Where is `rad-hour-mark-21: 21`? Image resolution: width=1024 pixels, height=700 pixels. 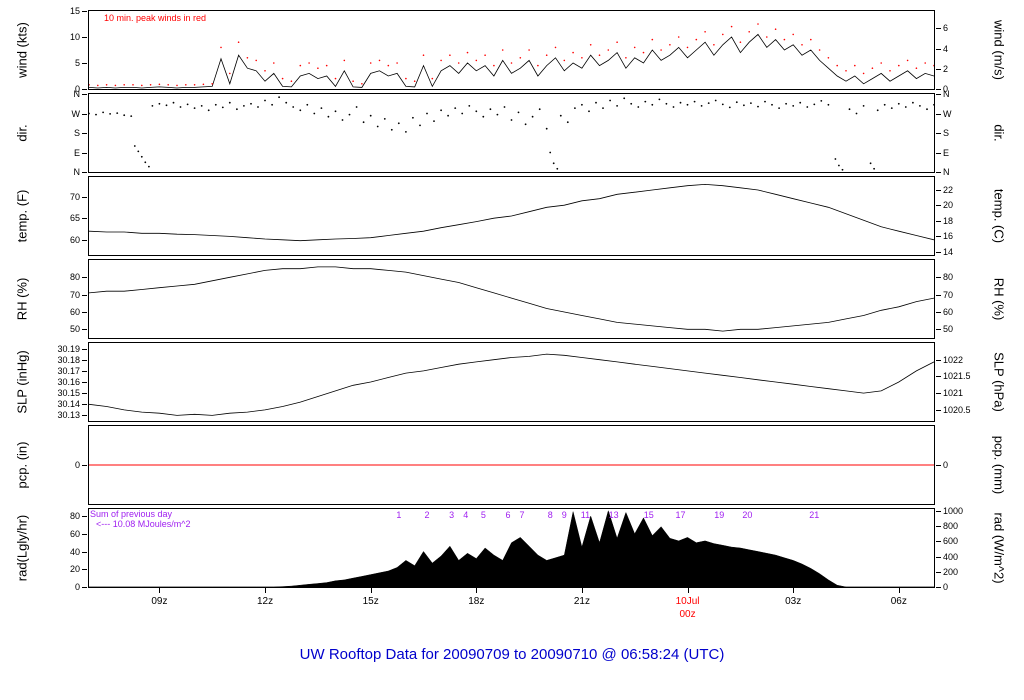
rad-hour-mark-21: 21 is located at coordinates (814, 515).